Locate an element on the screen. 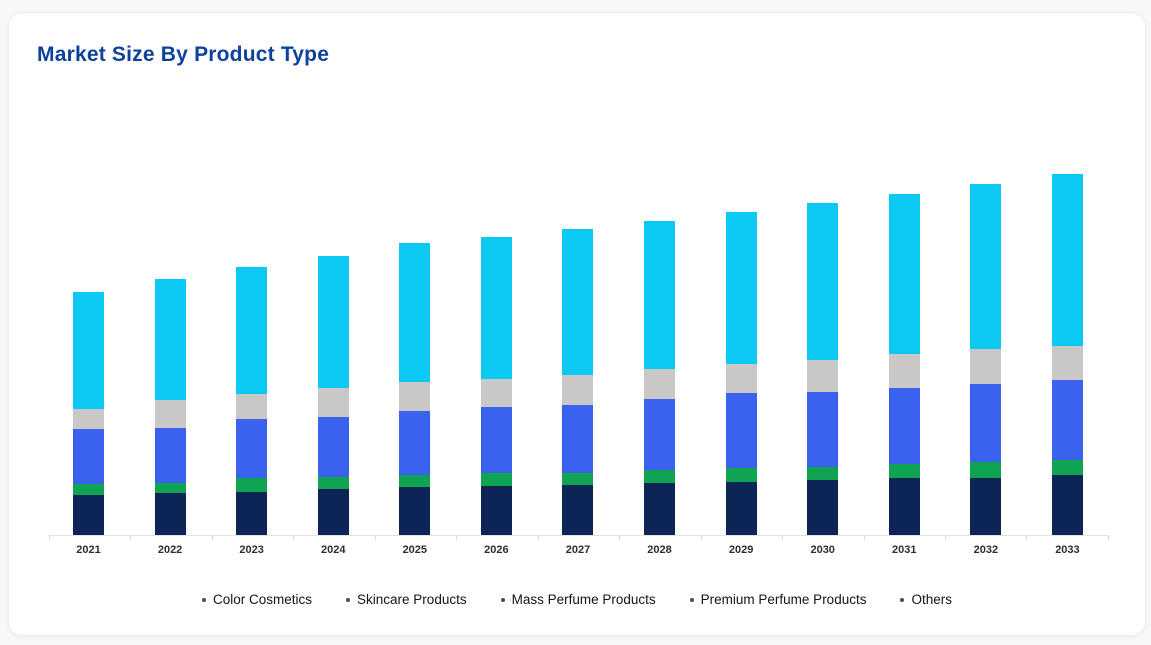  legend-item-others: Others is located at coordinates (926, 599).